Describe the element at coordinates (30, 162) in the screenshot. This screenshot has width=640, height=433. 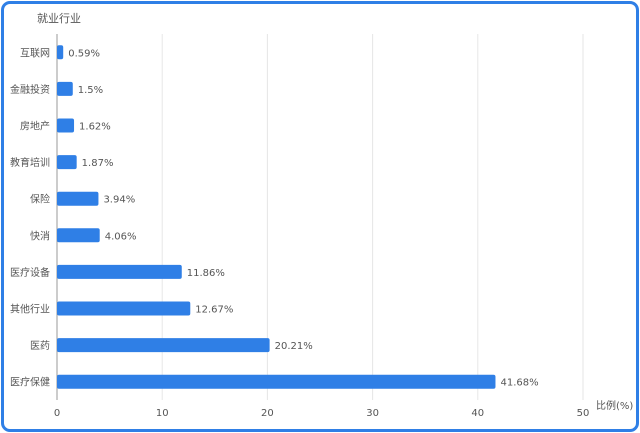
I see `y-tick-label: 教育培训` at that location.